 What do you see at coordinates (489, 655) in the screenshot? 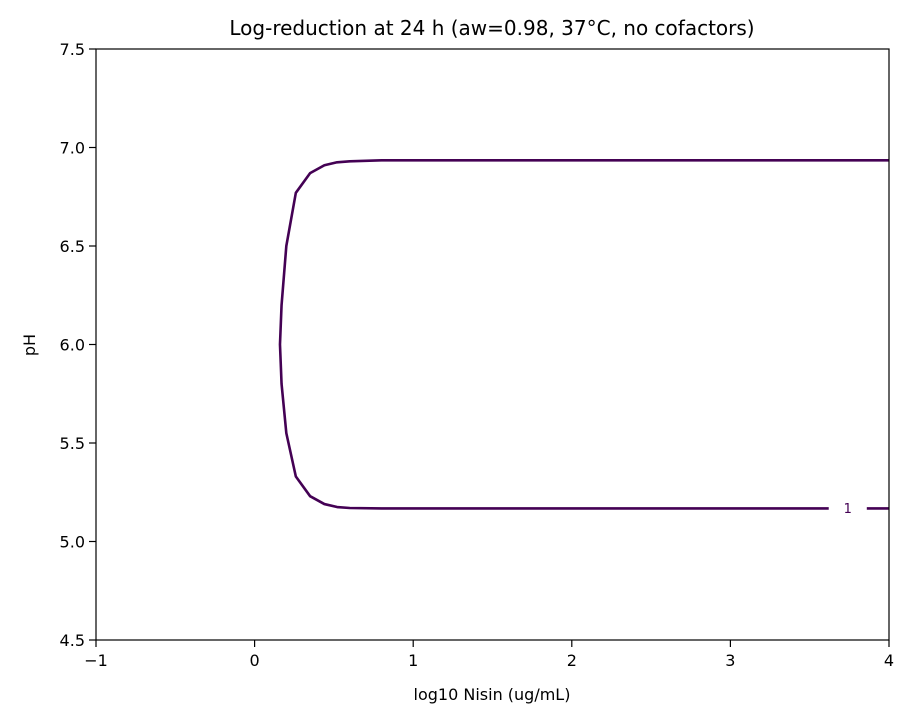
I see `x-axis: −1 0 1 2 3 4` at bounding box center [489, 655].